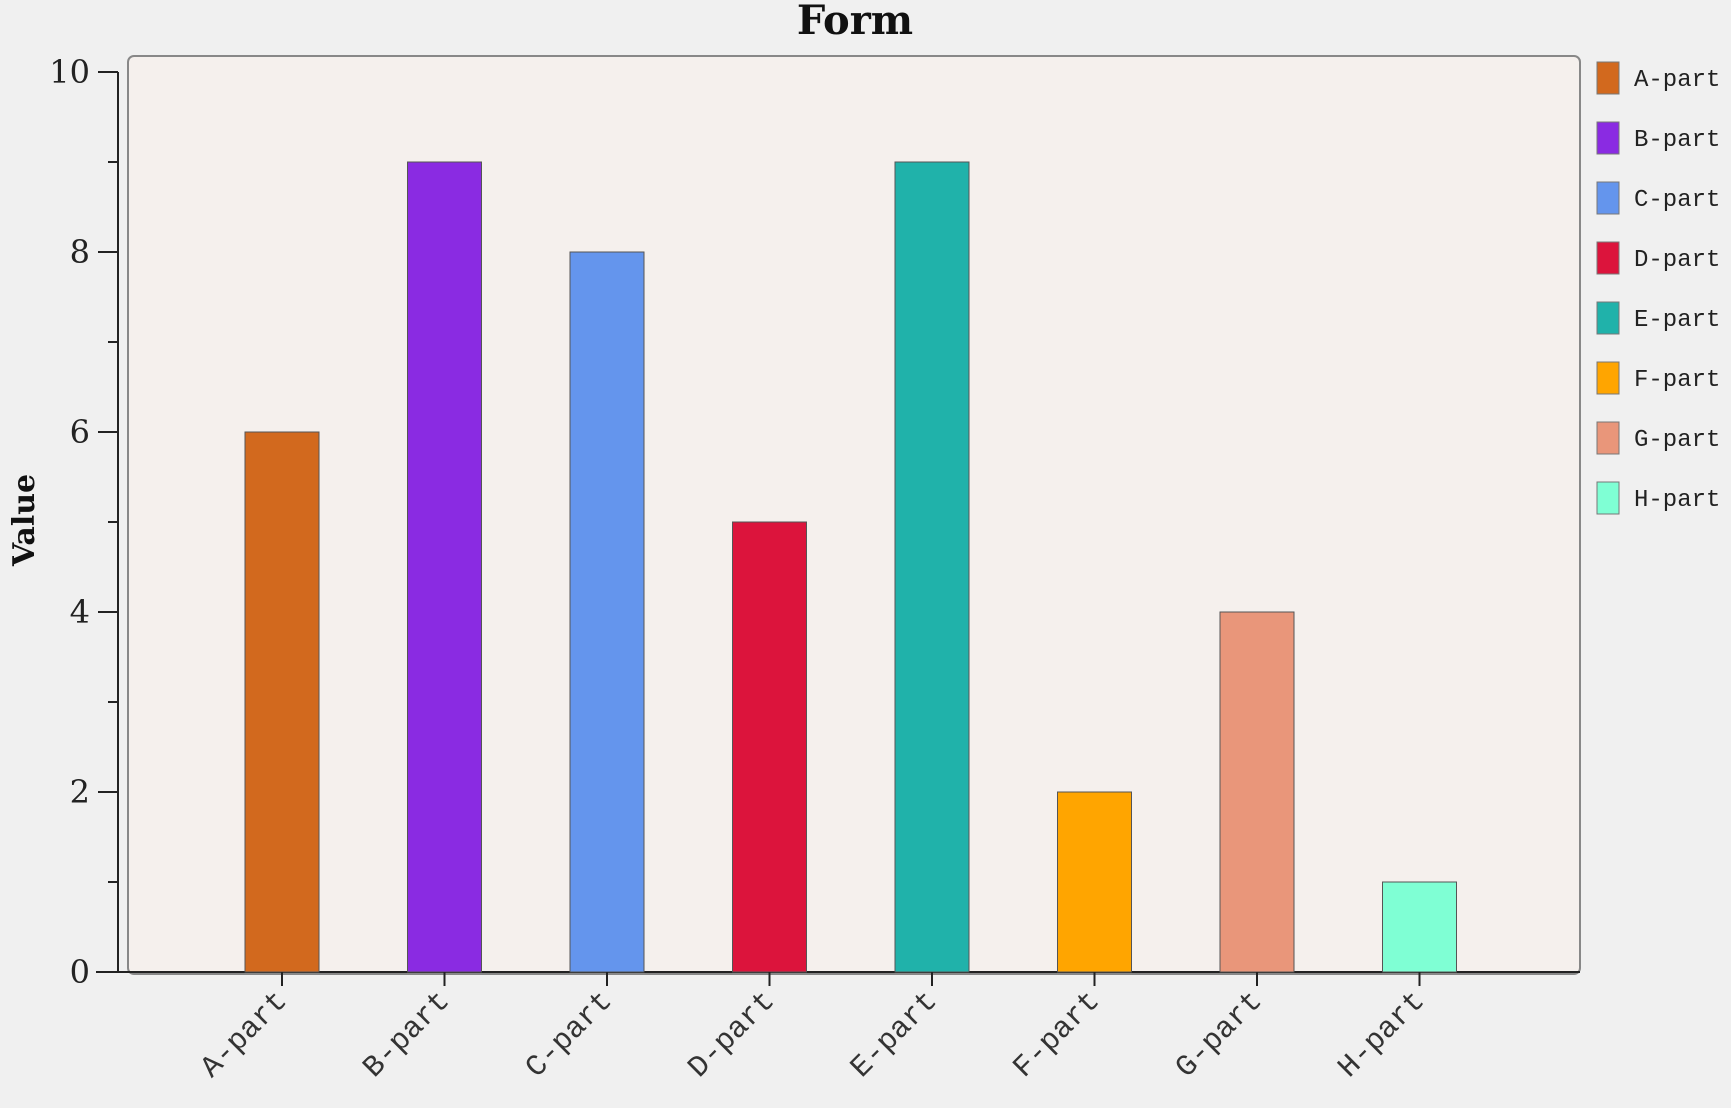  I want to click on legend-label: A-part, so click(1677, 80).